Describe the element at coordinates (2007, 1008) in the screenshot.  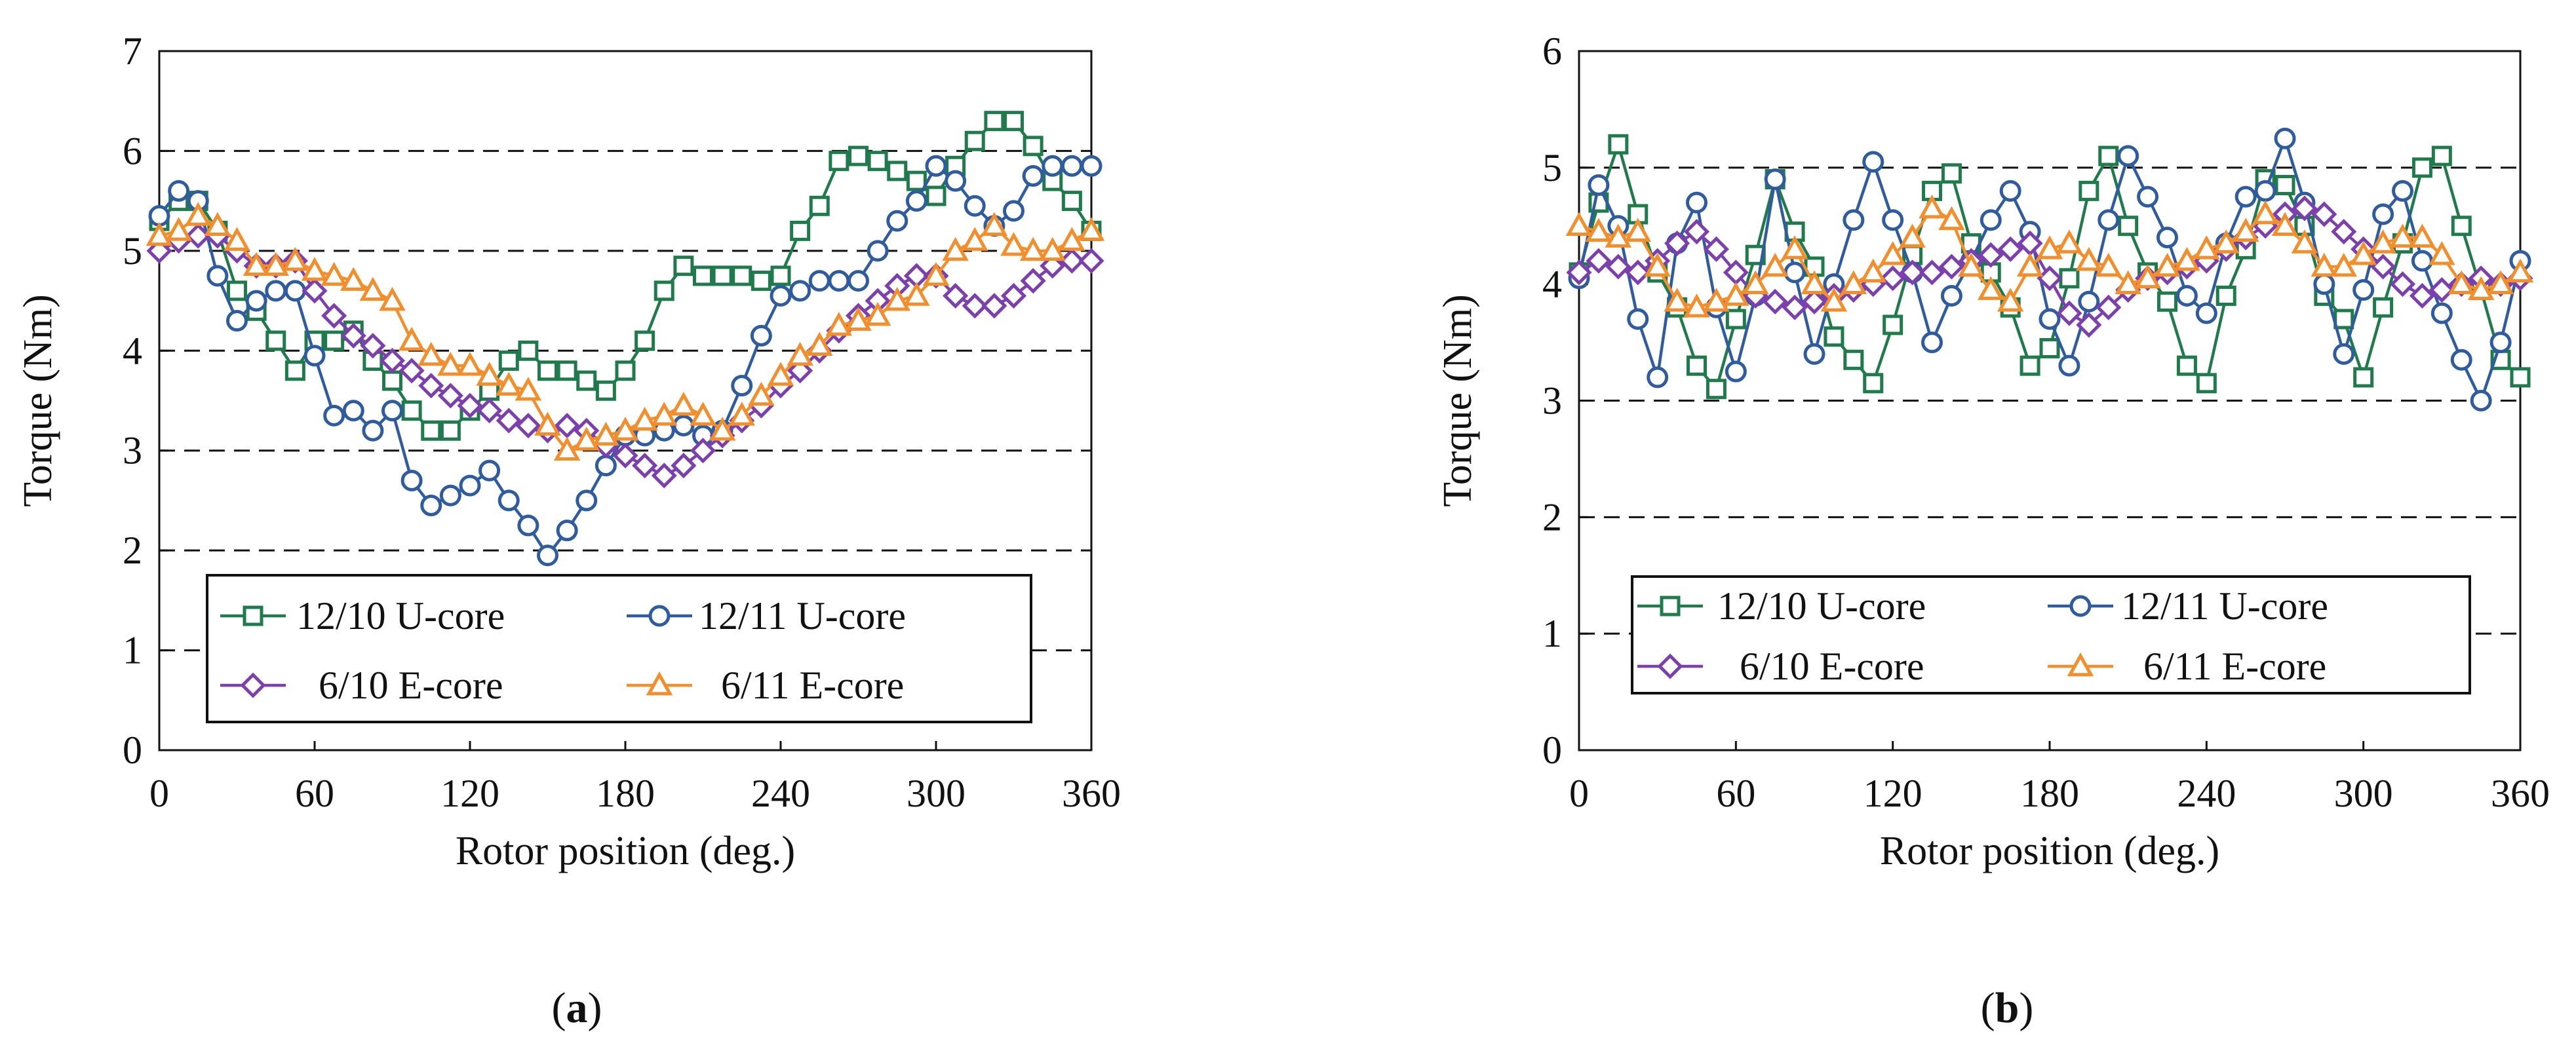
I see `panel-label: (b)` at that location.